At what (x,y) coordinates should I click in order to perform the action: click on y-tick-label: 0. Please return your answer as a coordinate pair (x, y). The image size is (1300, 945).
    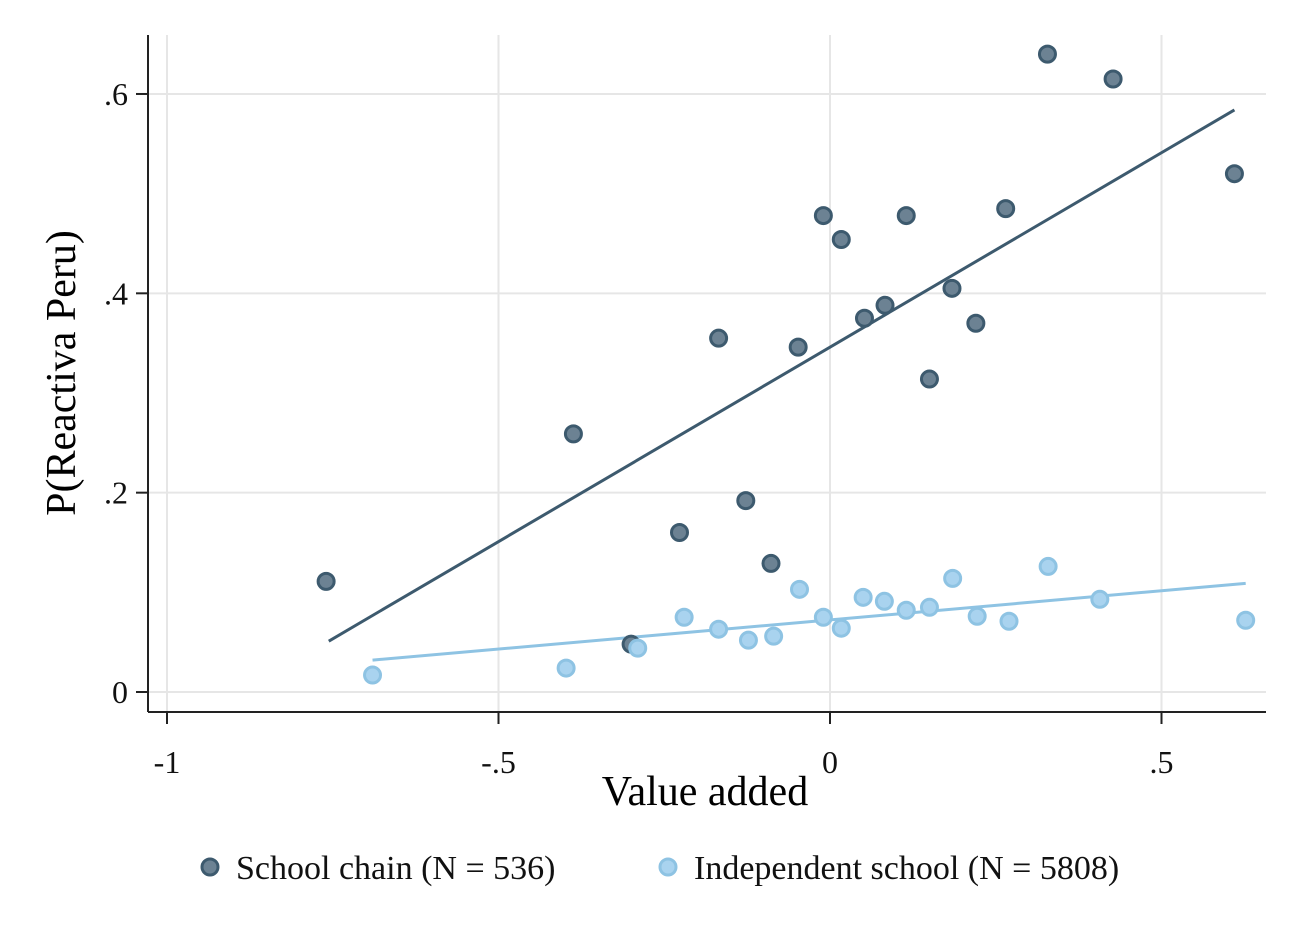
    Looking at the image, I should click on (120, 692).